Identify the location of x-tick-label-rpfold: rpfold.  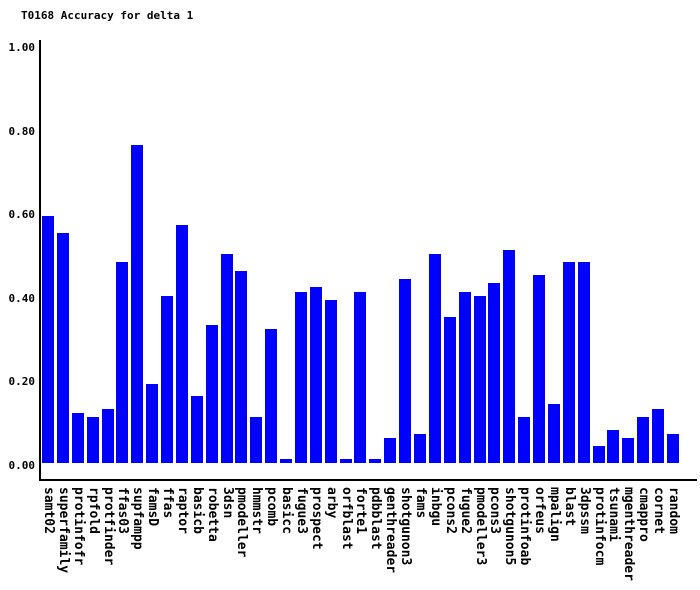
(93, 510).